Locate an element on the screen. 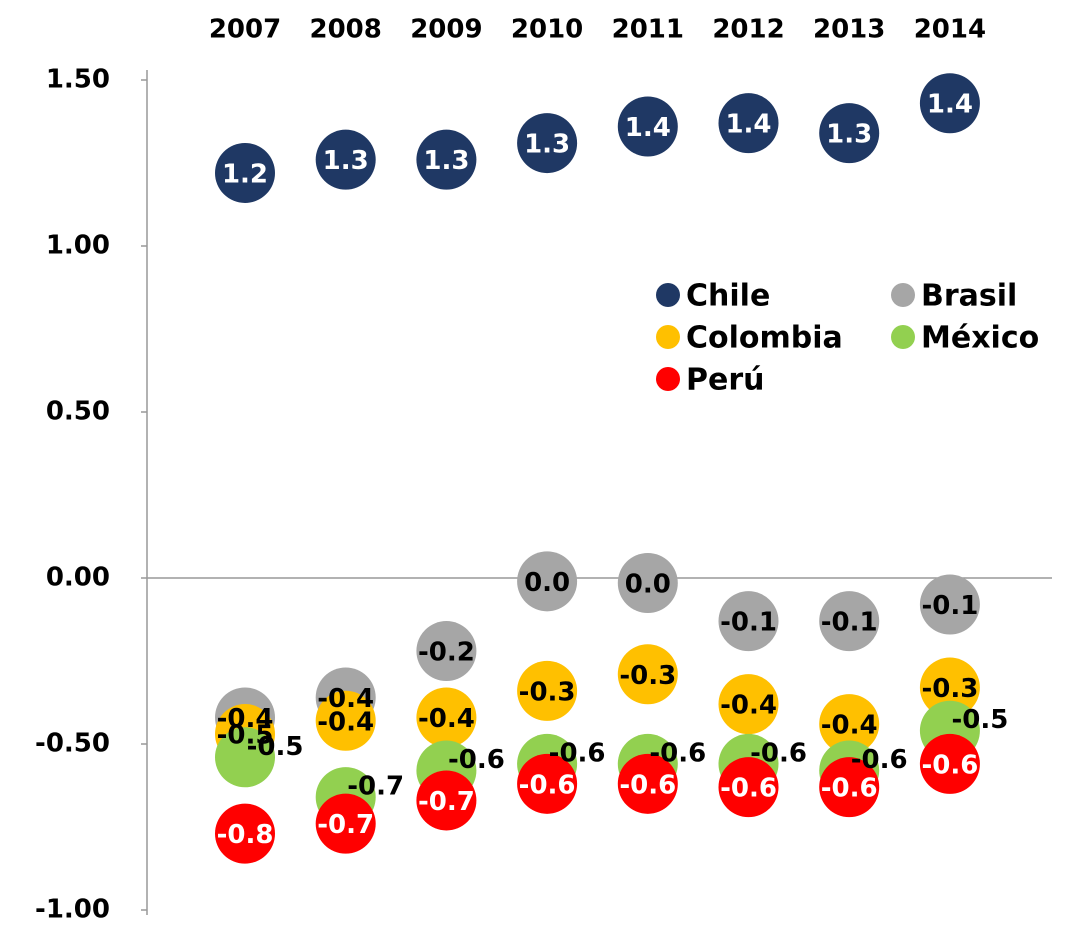 This screenshot has height=931, width=1084. x-tick-label: 2011 is located at coordinates (648, 30).